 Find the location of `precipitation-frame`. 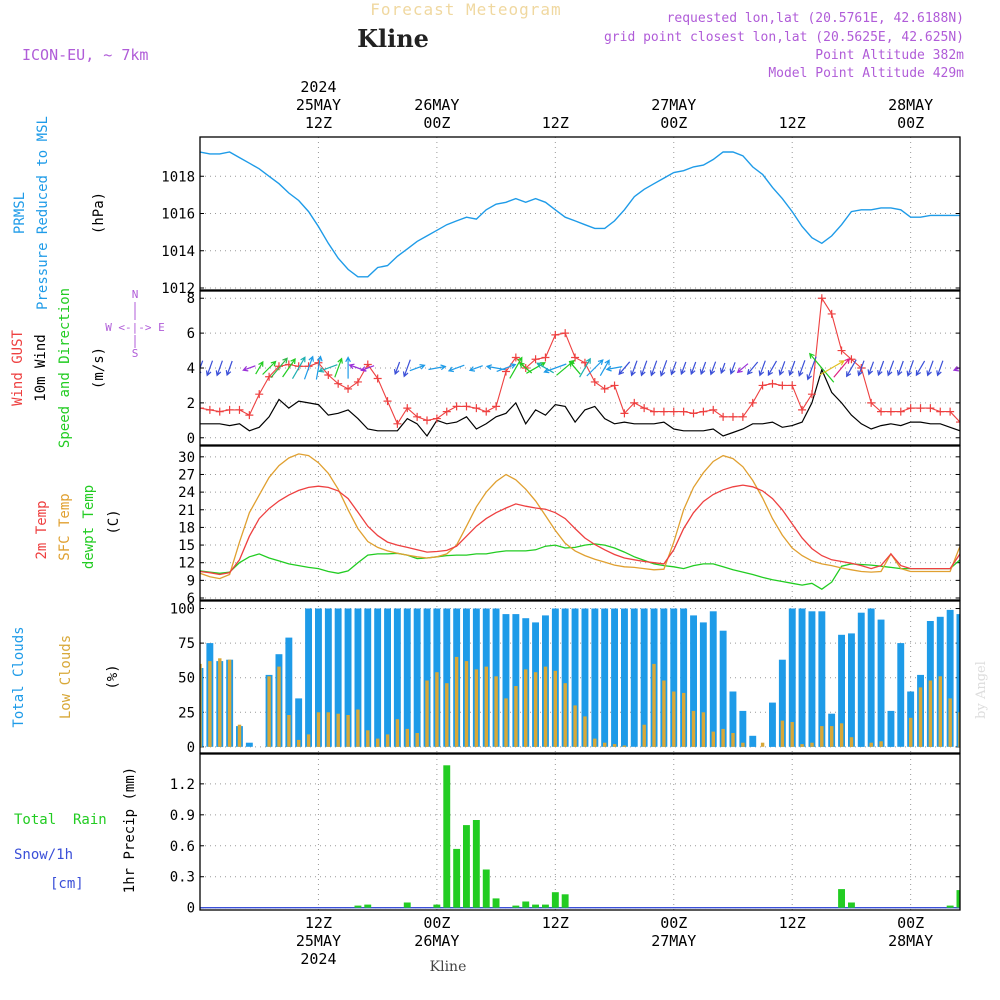

precipitation-frame is located at coordinates (580, 832).